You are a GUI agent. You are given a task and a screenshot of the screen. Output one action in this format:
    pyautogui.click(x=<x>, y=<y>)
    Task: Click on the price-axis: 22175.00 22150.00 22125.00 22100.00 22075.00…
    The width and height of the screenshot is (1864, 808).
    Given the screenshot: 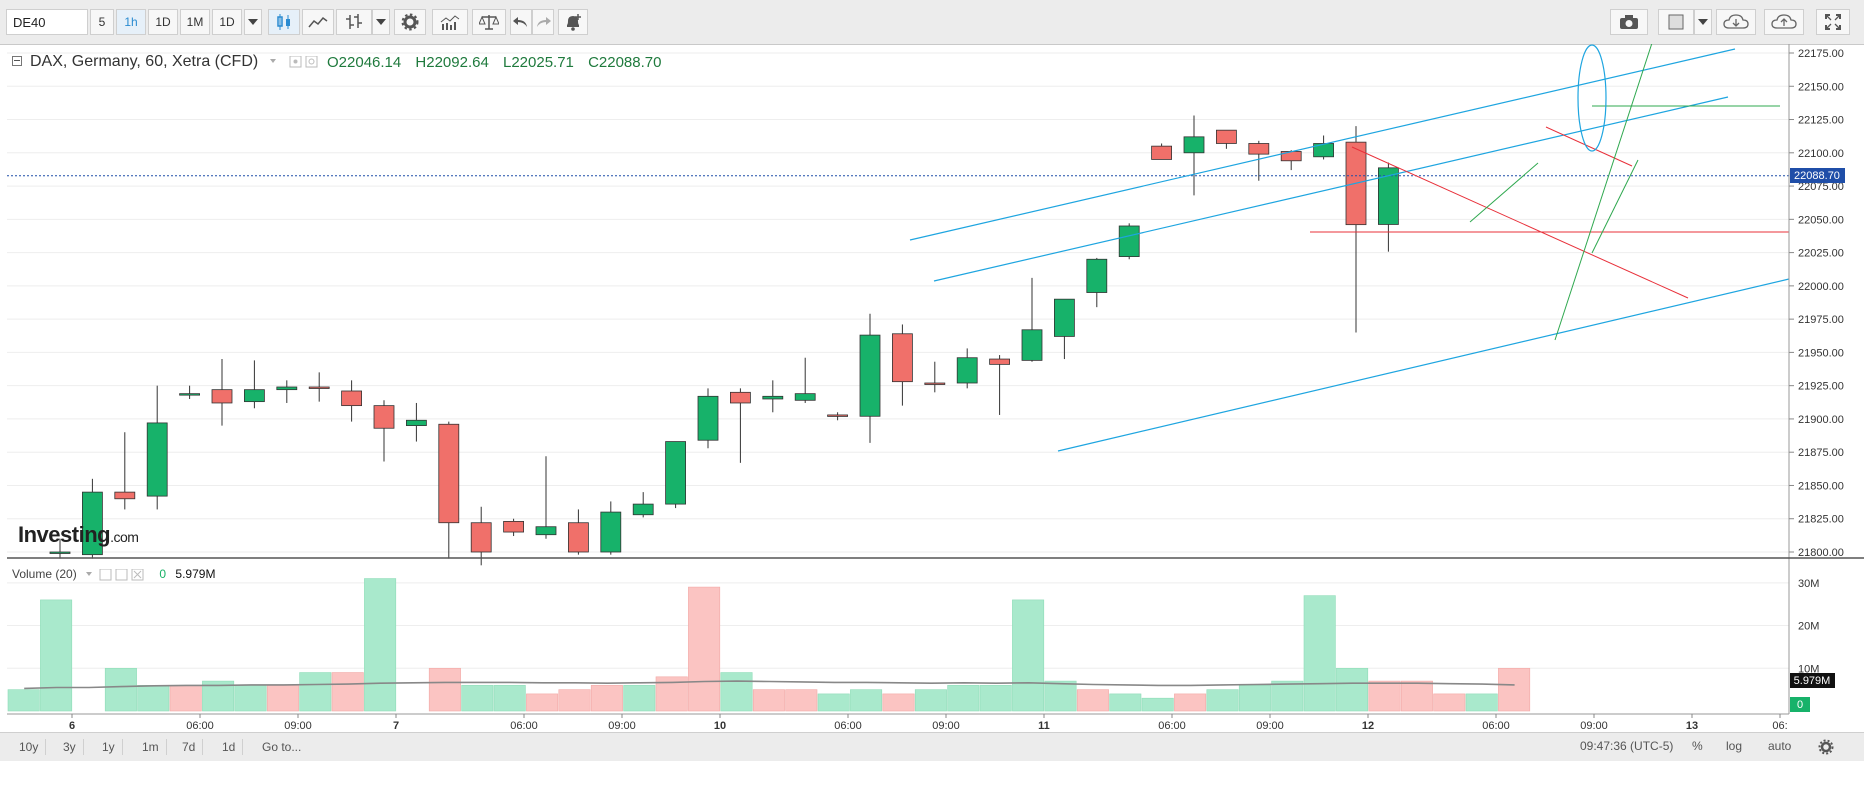 What is the action you would take?
    pyautogui.click(x=1816, y=303)
    